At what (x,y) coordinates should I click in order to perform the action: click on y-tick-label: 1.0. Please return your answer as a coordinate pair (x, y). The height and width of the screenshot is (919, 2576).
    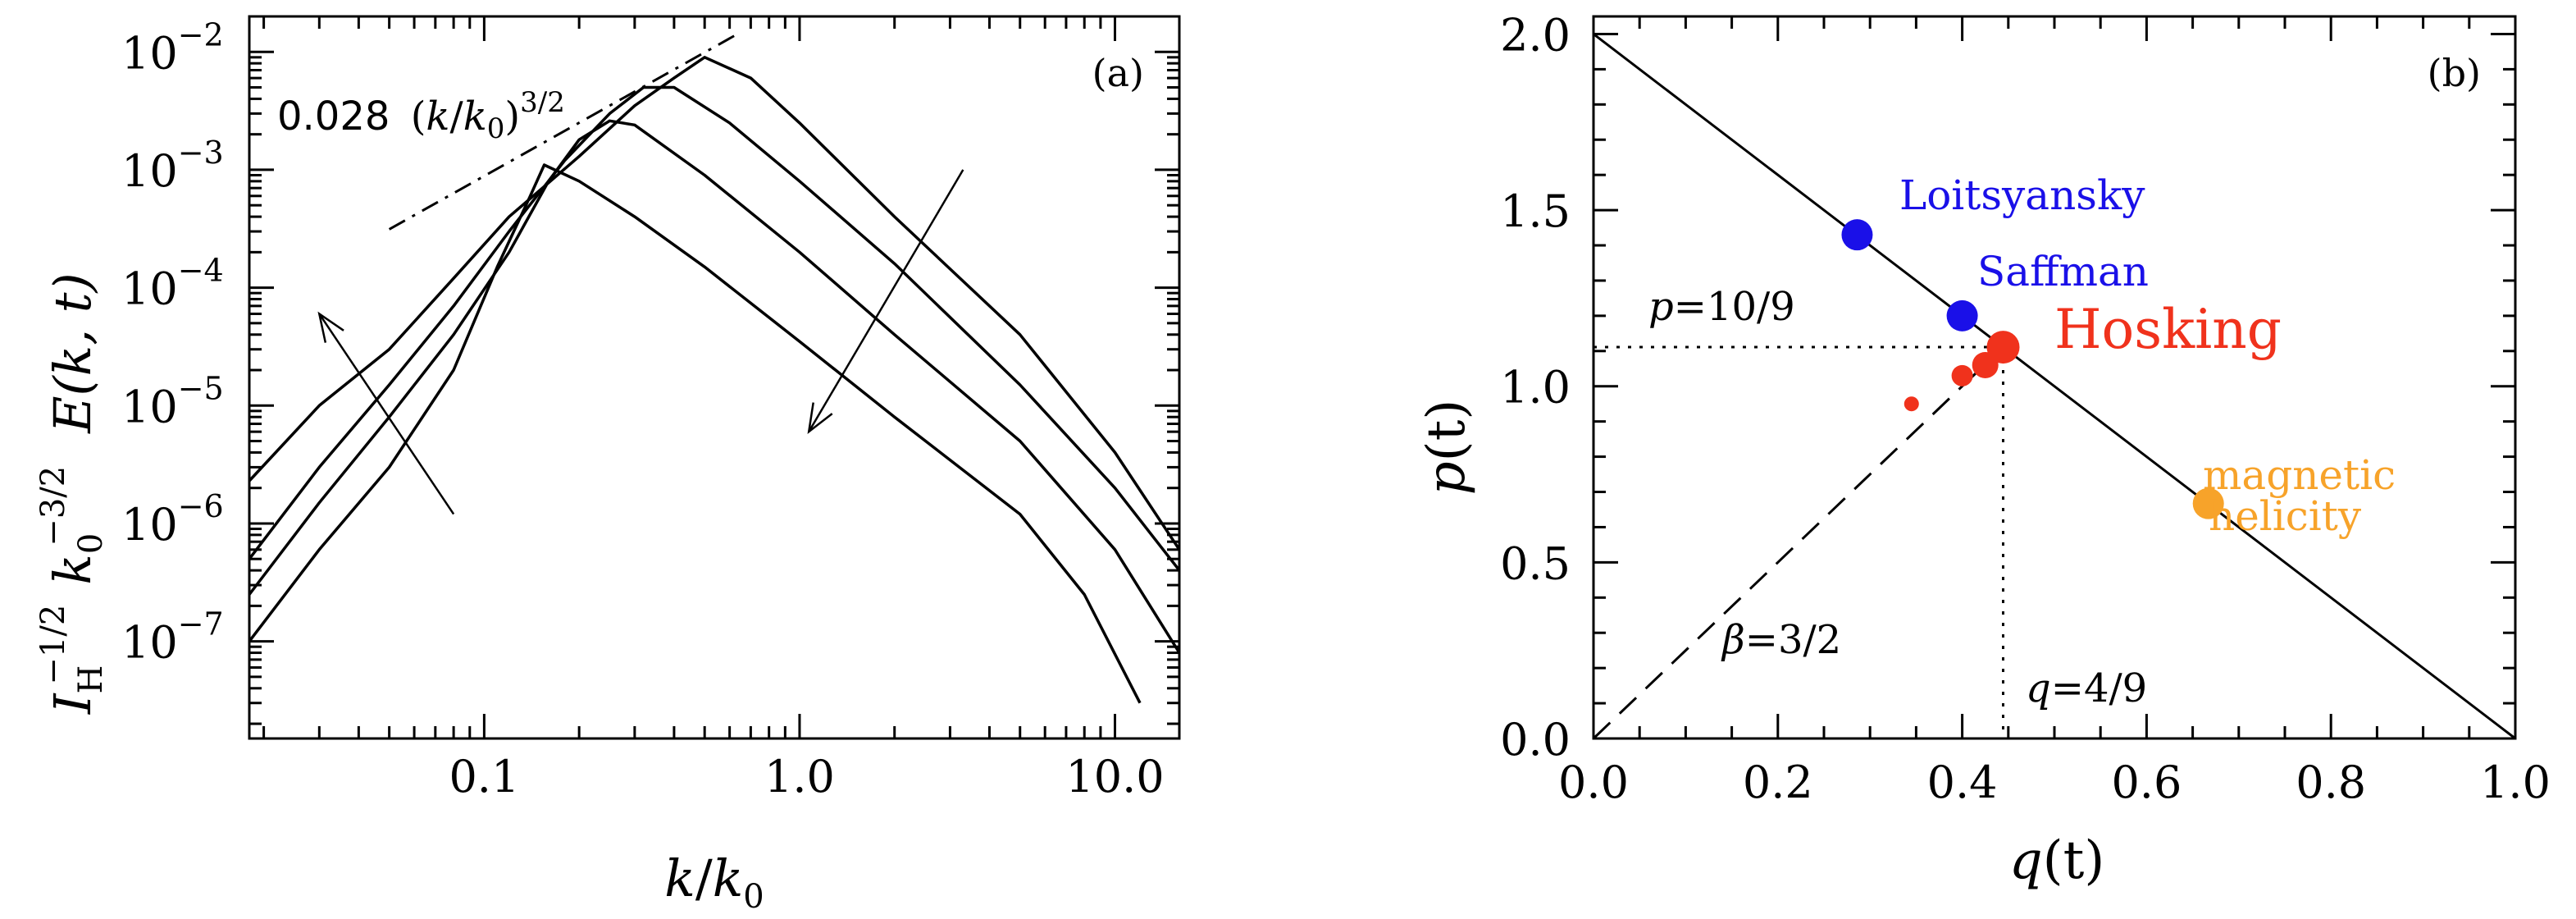
    Looking at the image, I should click on (1535, 388).